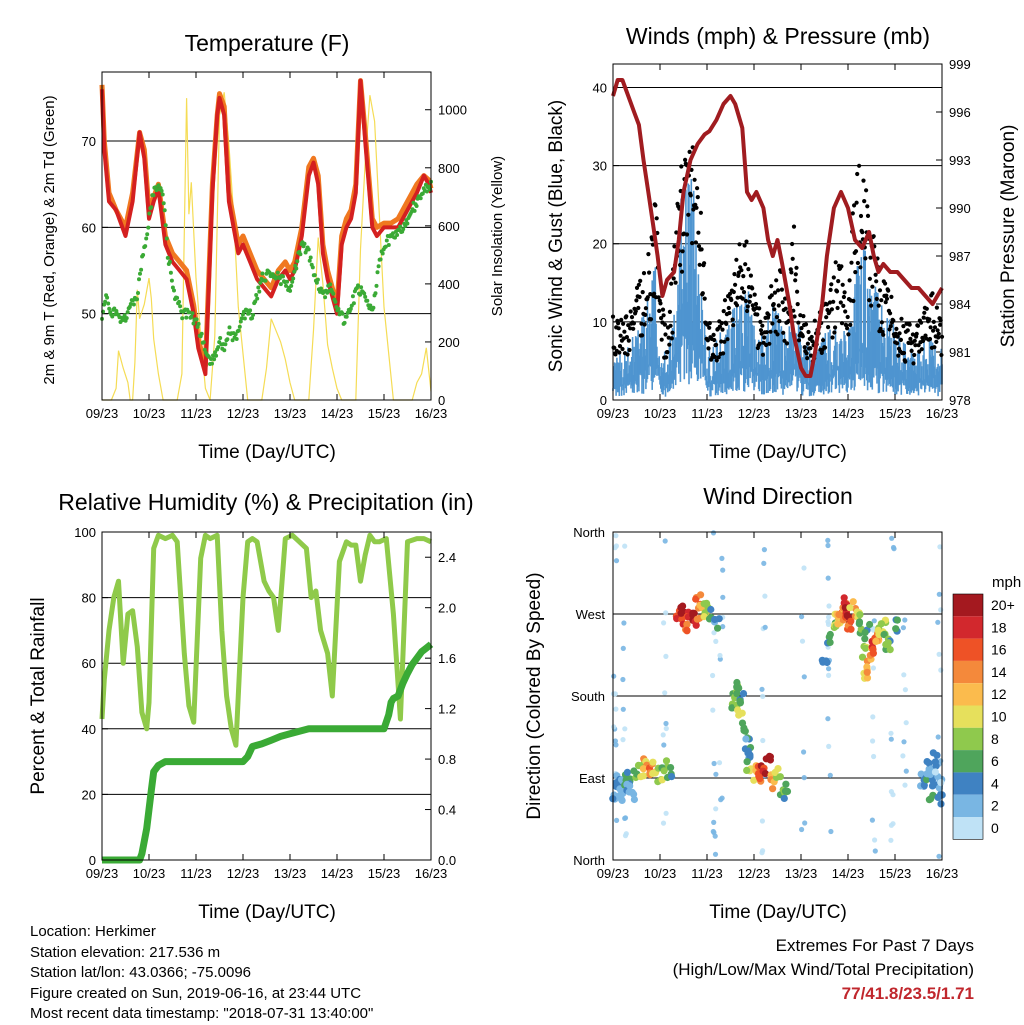 The width and height of the screenshot is (1024, 1025). What do you see at coordinates (89, 598) in the screenshot?
I see `humidity-ytick-label: 80` at bounding box center [89, 598].